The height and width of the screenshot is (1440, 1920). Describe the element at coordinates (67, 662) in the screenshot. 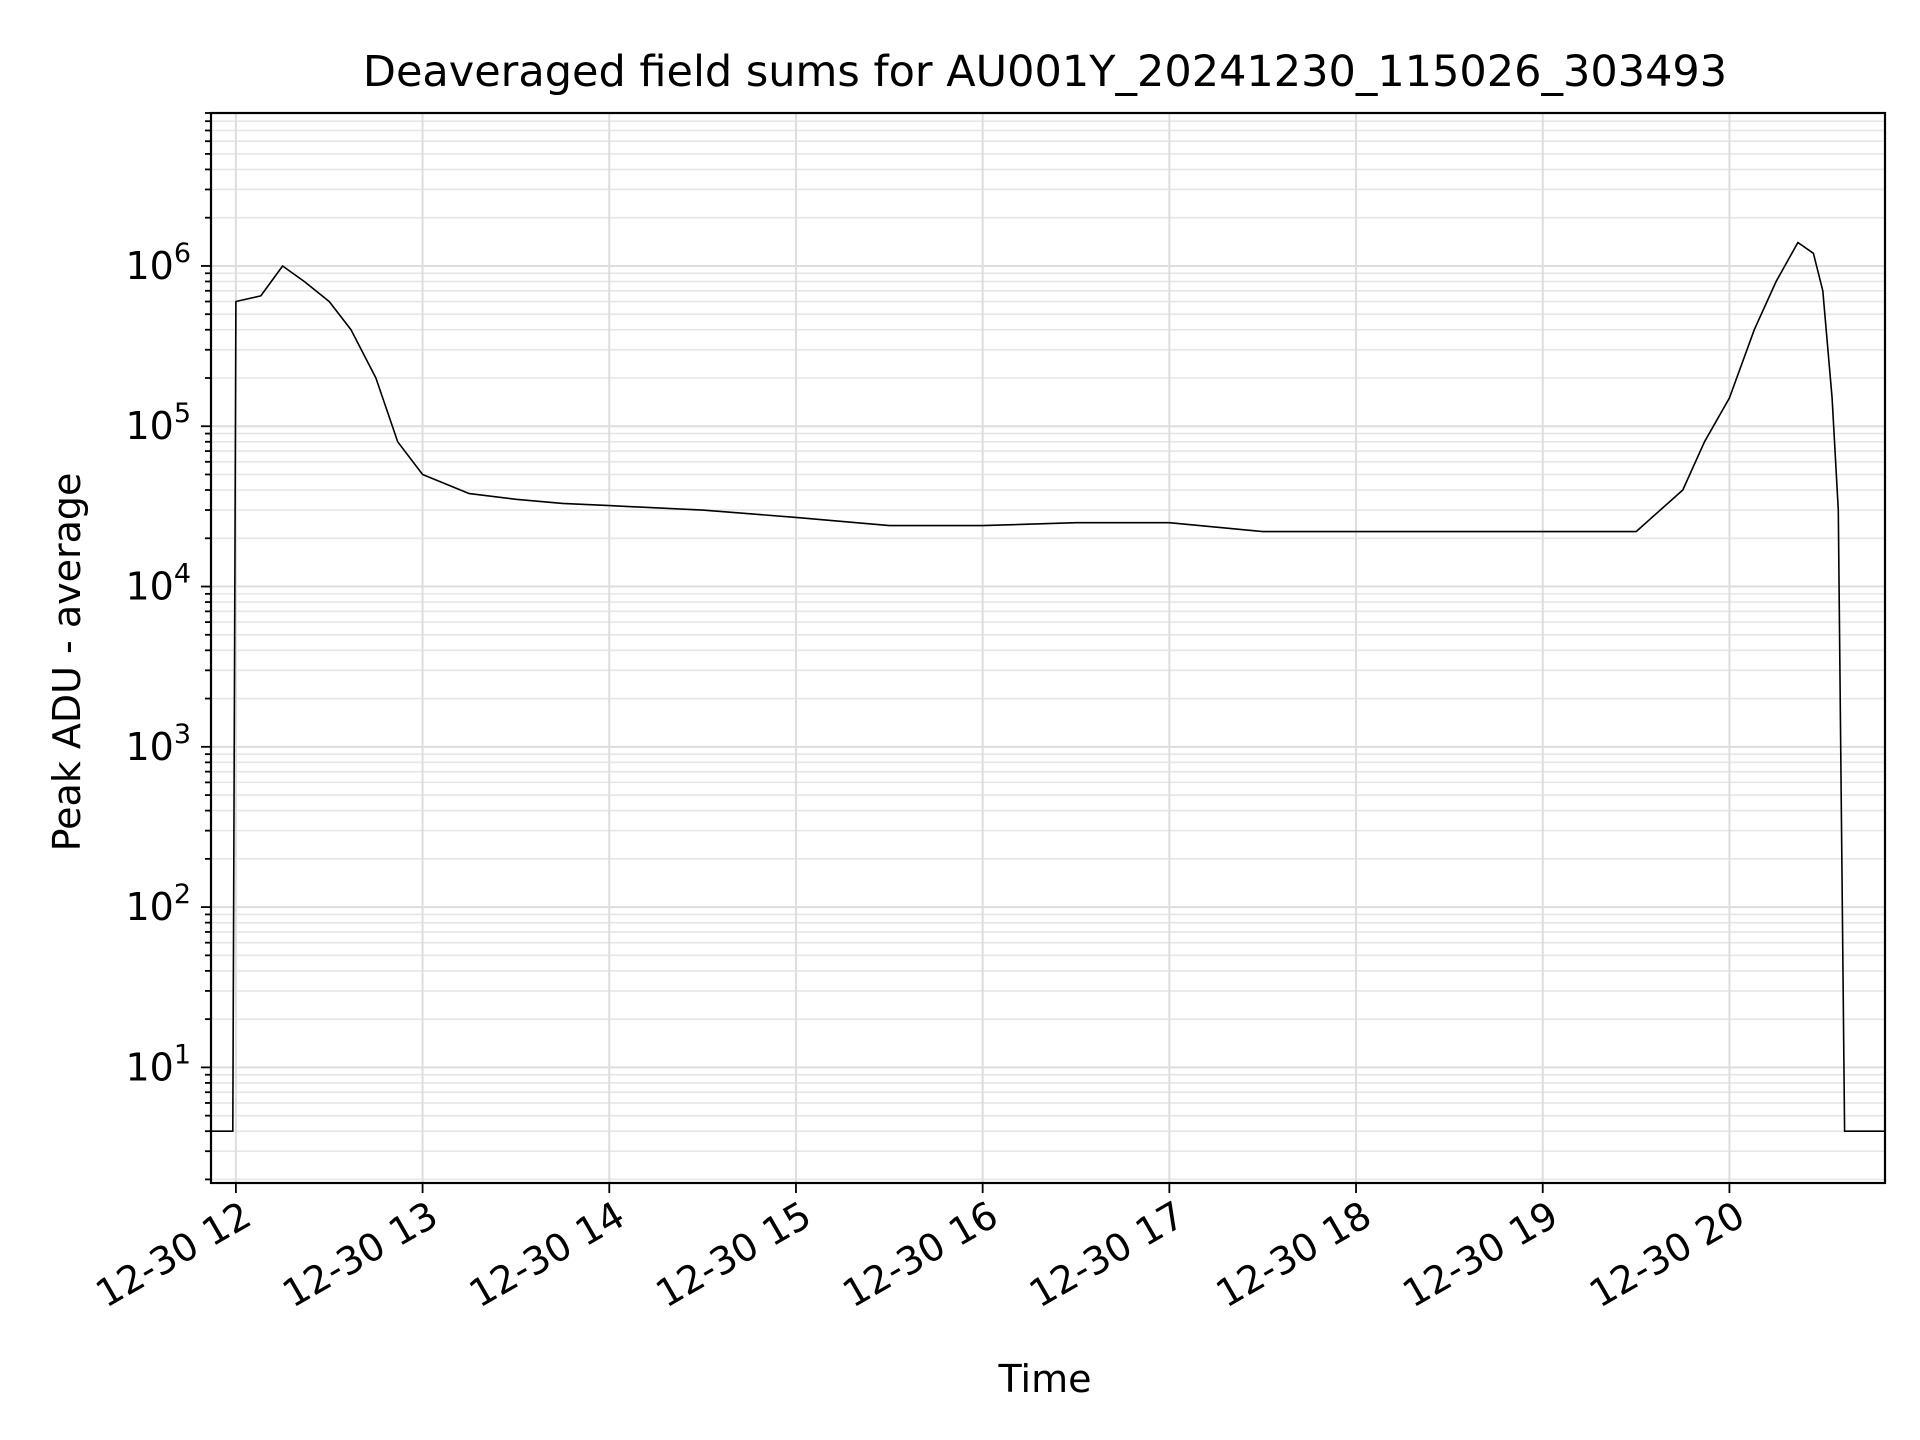

I see `y-axis-label: Peak ADU - average` at that location.